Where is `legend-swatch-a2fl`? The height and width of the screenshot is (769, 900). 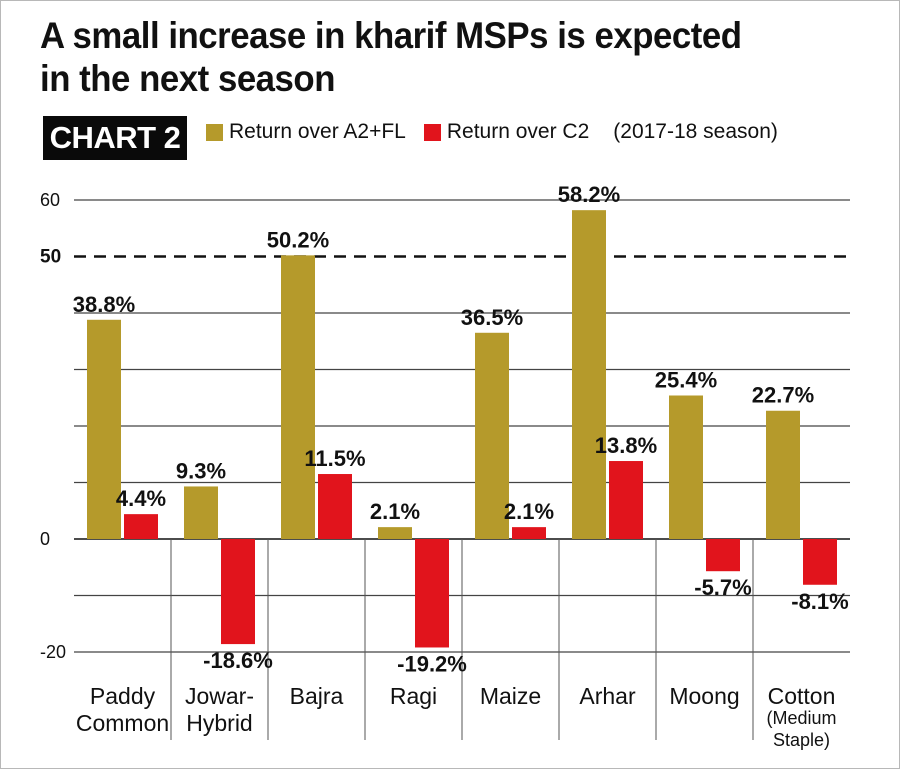
legend-swatch-a2fl is located at coordinates (214, 132).